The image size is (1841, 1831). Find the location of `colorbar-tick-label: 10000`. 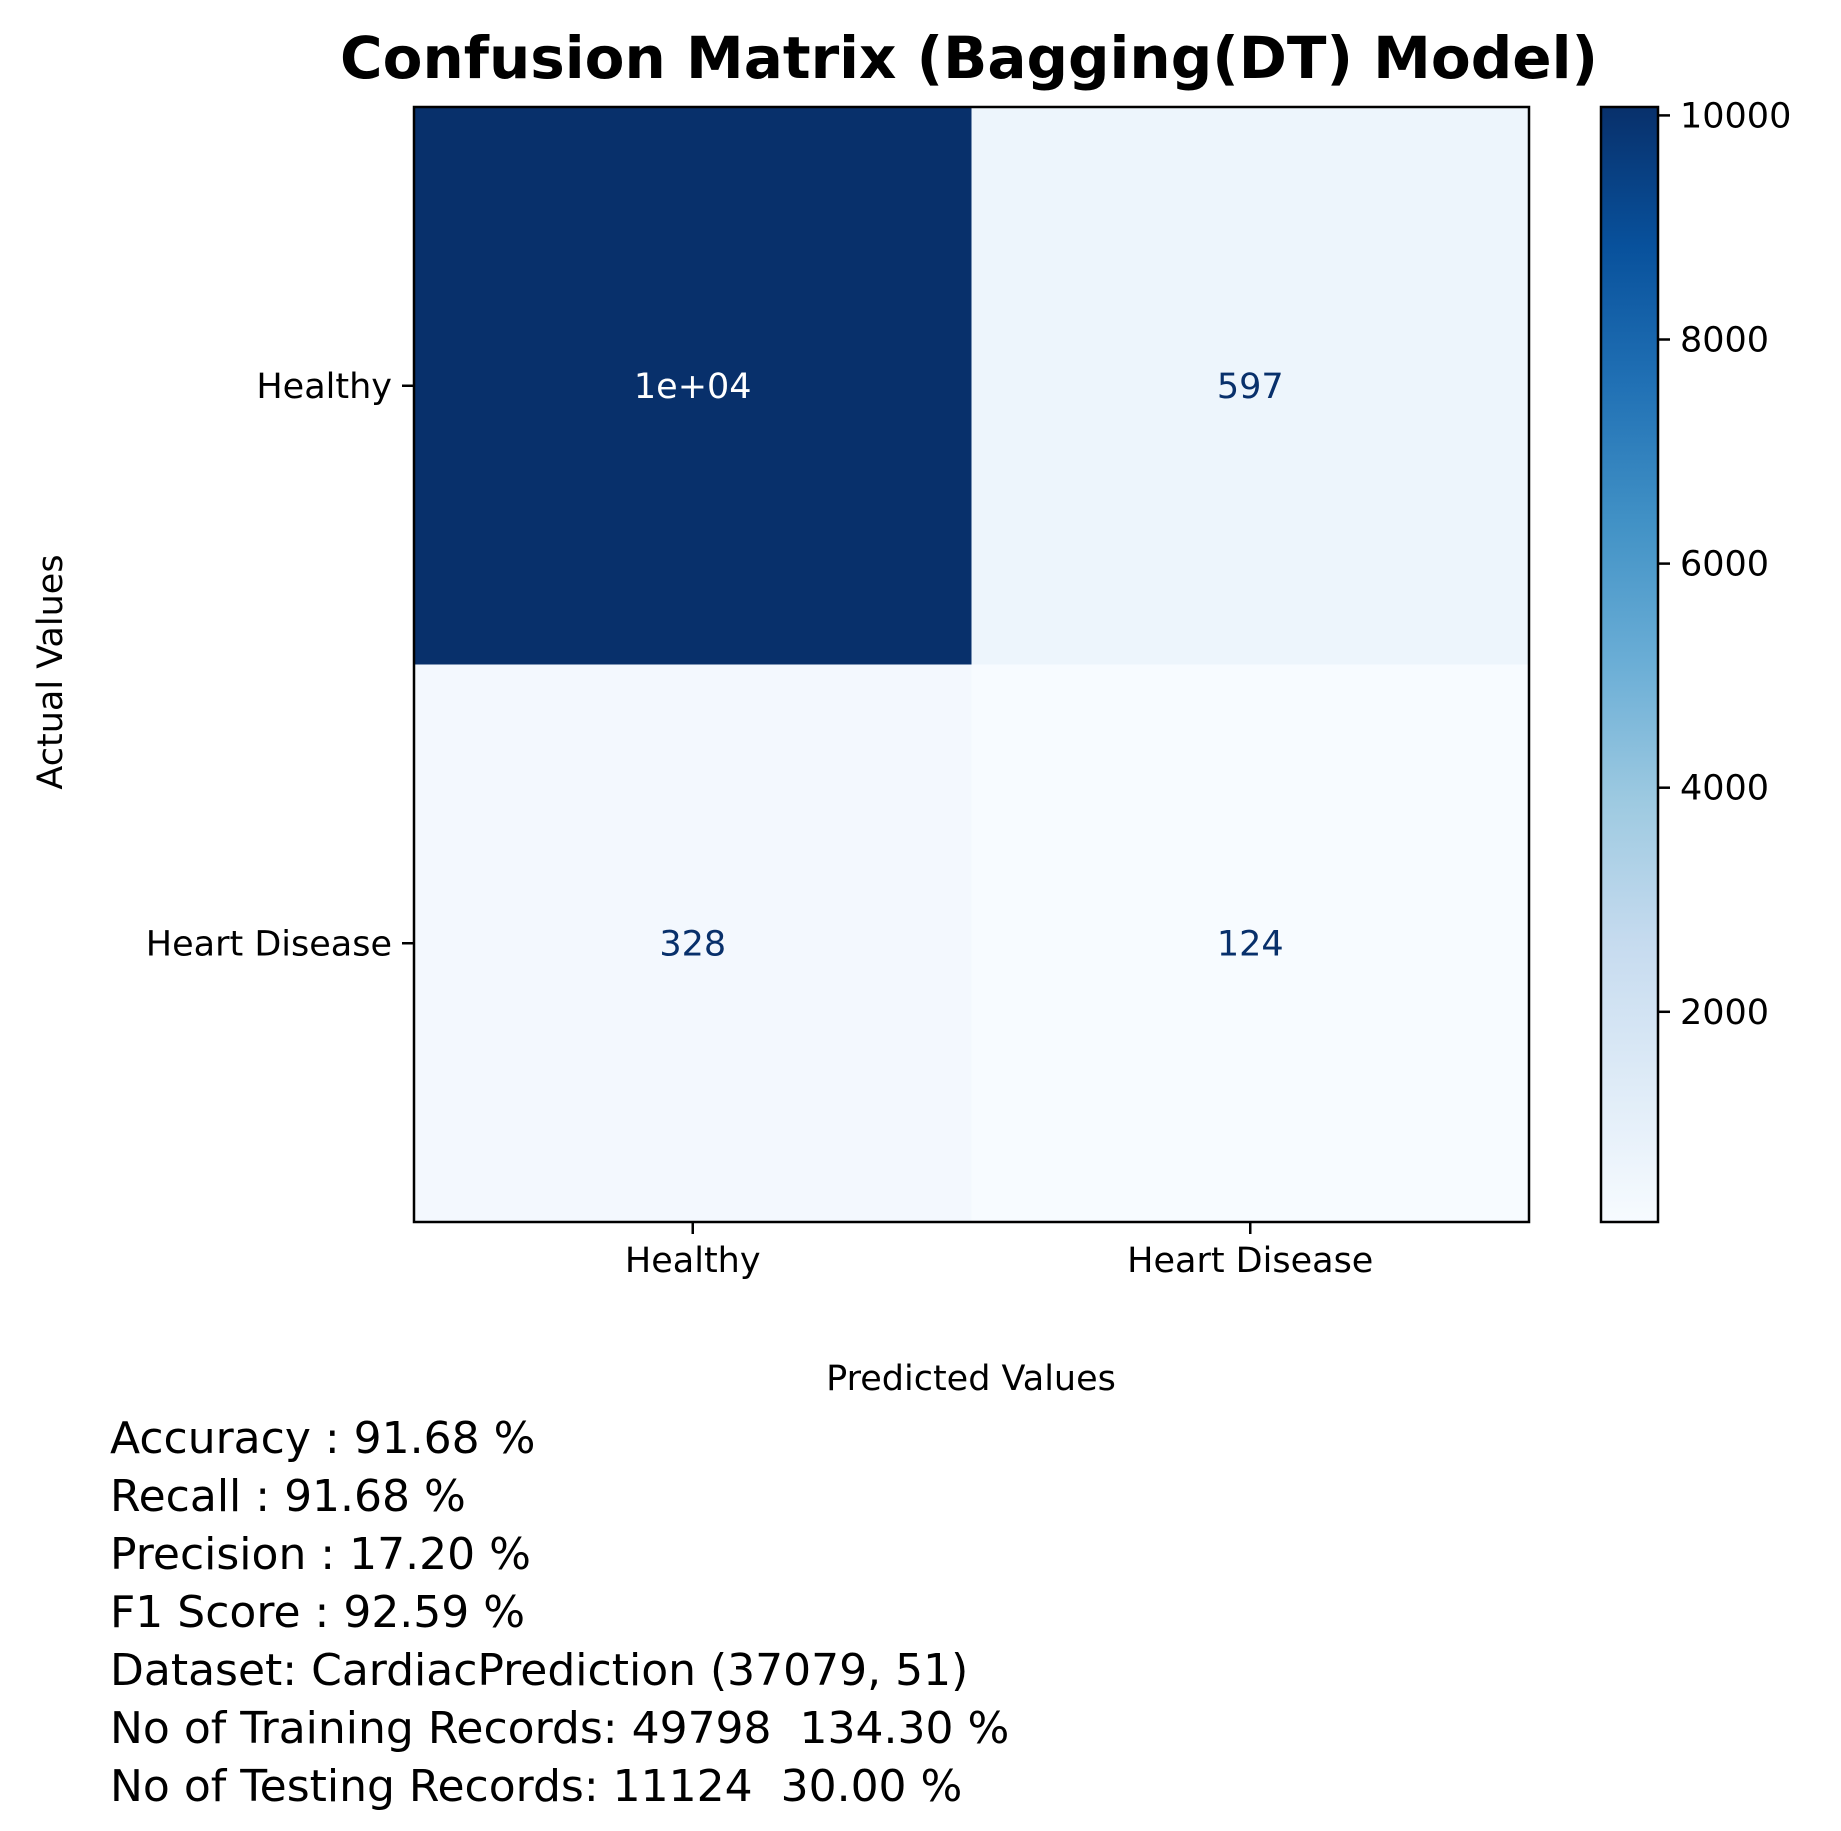

colorbar-tick-label: 10000 is located at coordinates (1735, 116).